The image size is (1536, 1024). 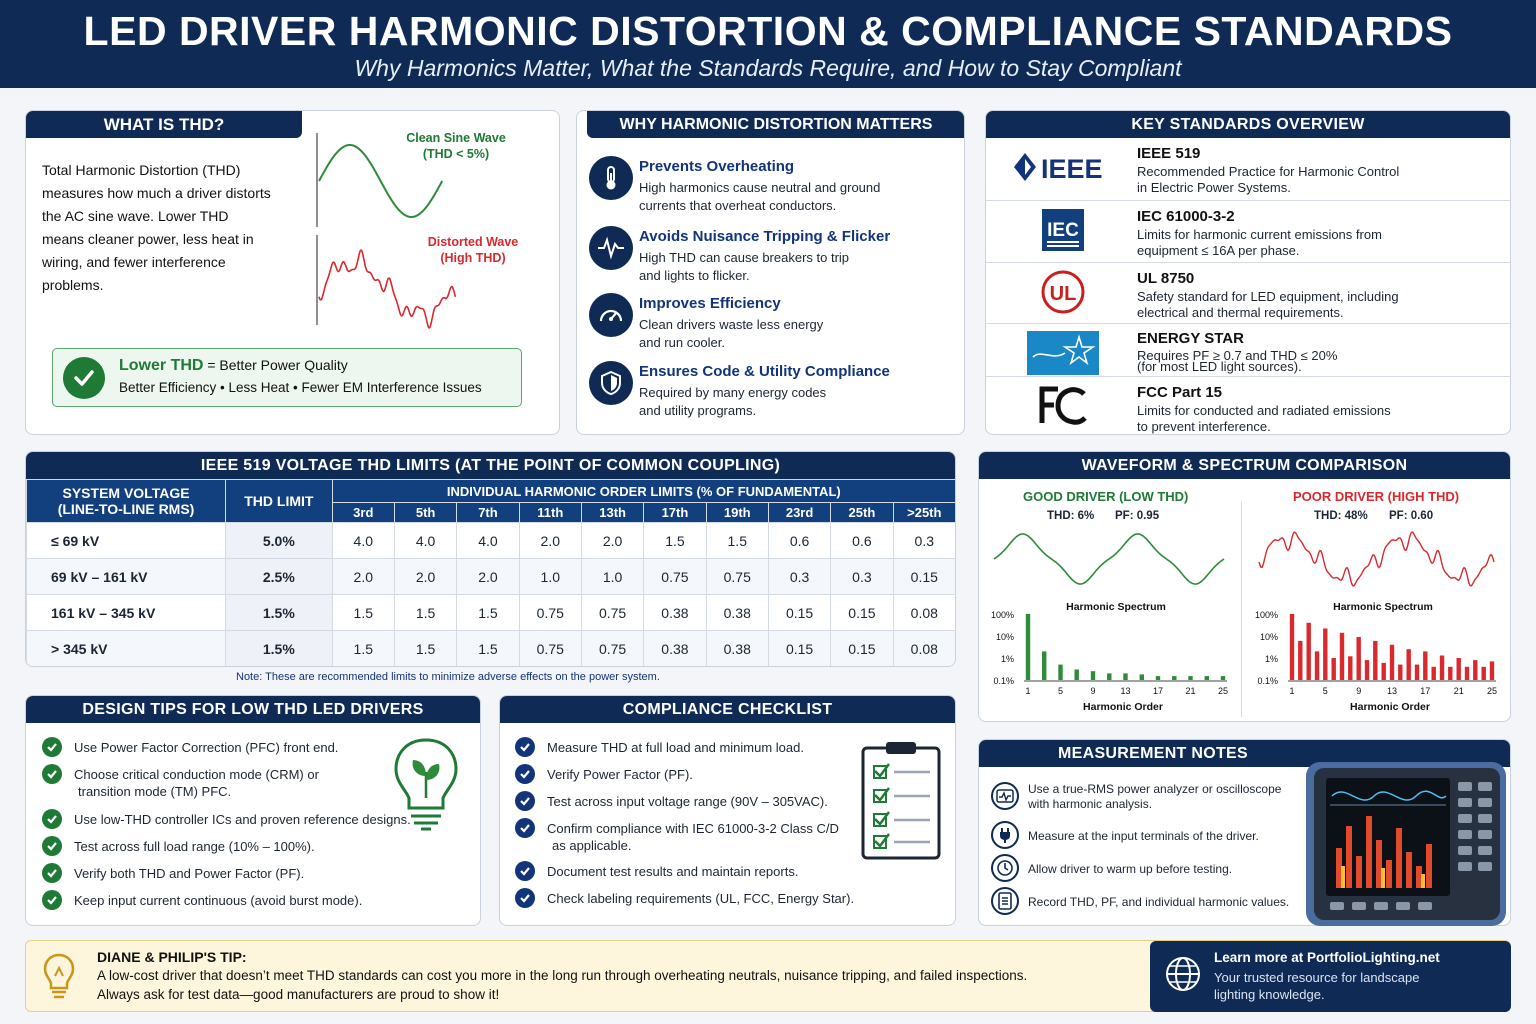 I want to click on learn-more-line-1: Your trusted resource for landscape, so click(x=1317, y=977).